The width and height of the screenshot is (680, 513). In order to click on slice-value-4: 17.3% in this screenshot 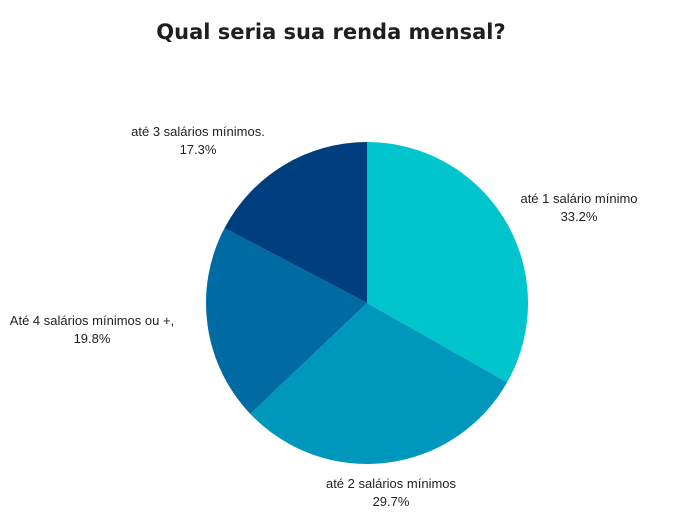, I will do `click(198, 149)`.